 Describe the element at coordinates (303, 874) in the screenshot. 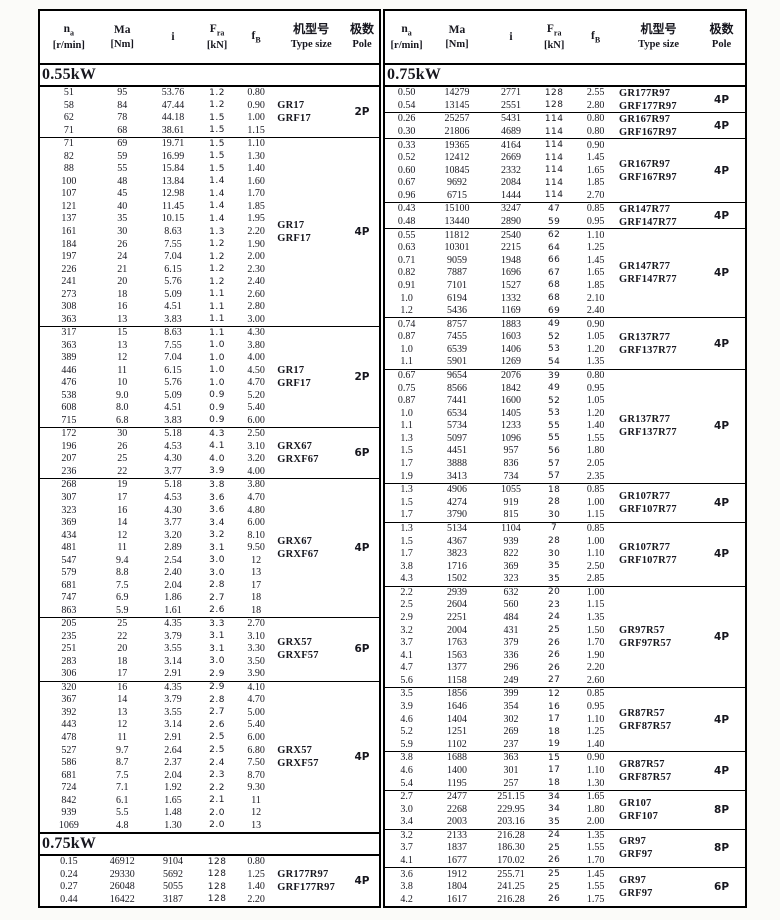

I see `type-size-name: GR177R97` at that location.